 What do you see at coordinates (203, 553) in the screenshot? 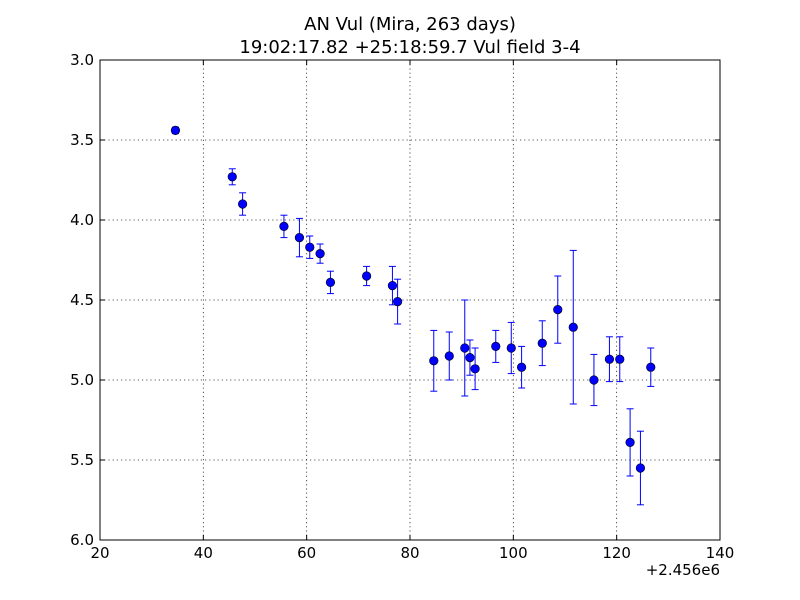
I see `x-tick-label: 40` at bounding box center [203, 553].